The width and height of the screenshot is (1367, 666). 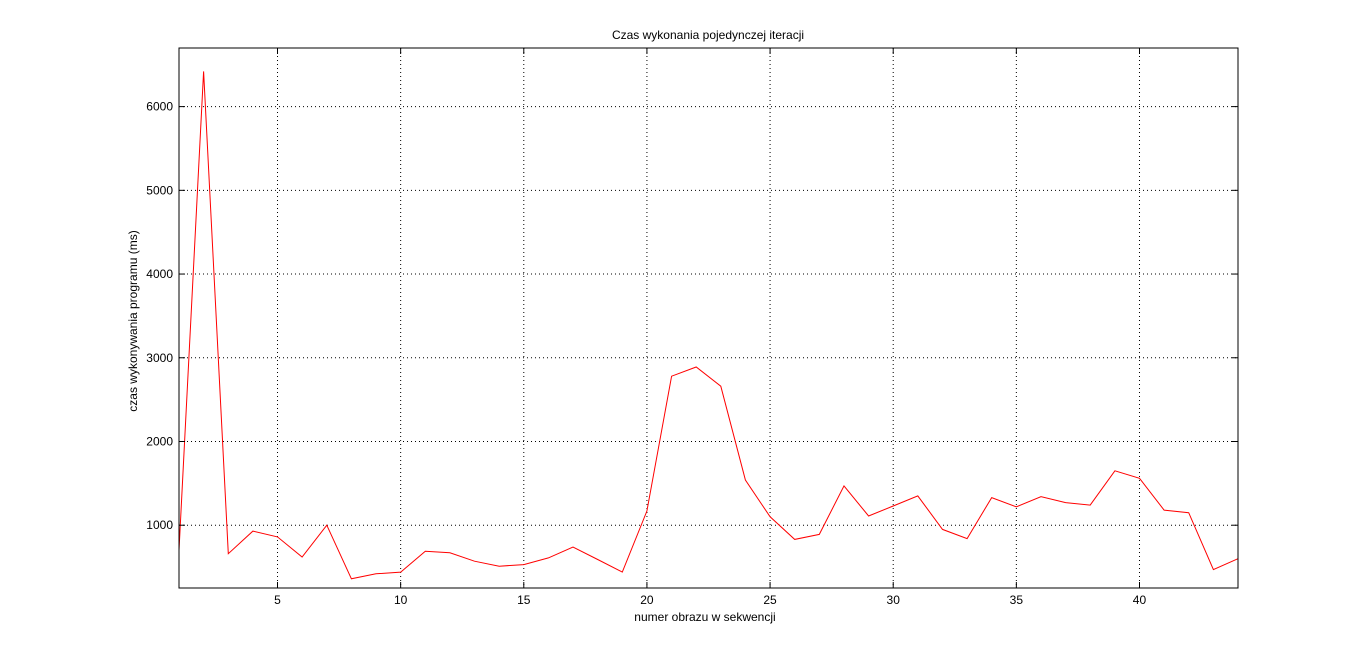 What do you see at coordinates (770, 600) in the screenshot?
I see `x-tick-label: 25` at bounding box center [770, 600].